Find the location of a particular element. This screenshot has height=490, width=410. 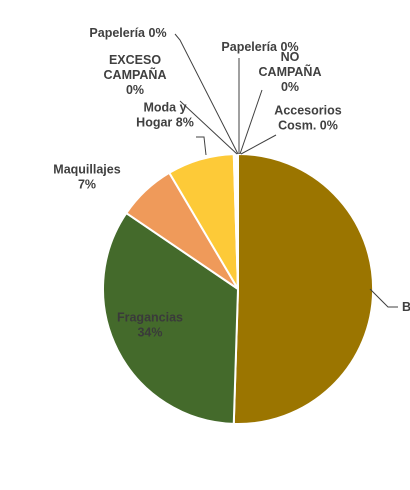

slice-label-5: Papelería 0% is located at coordinates (127, 33).